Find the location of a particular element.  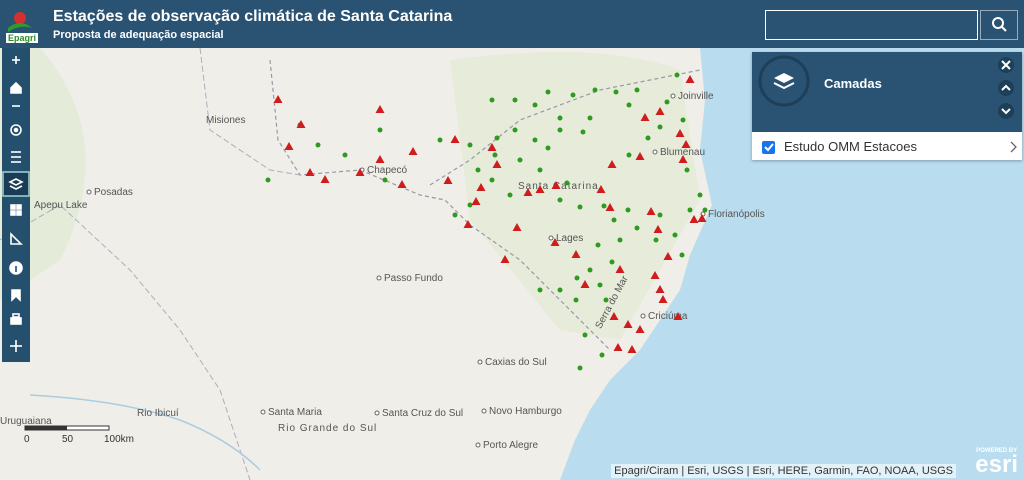

checkbox is located at coordinates (768, 147).